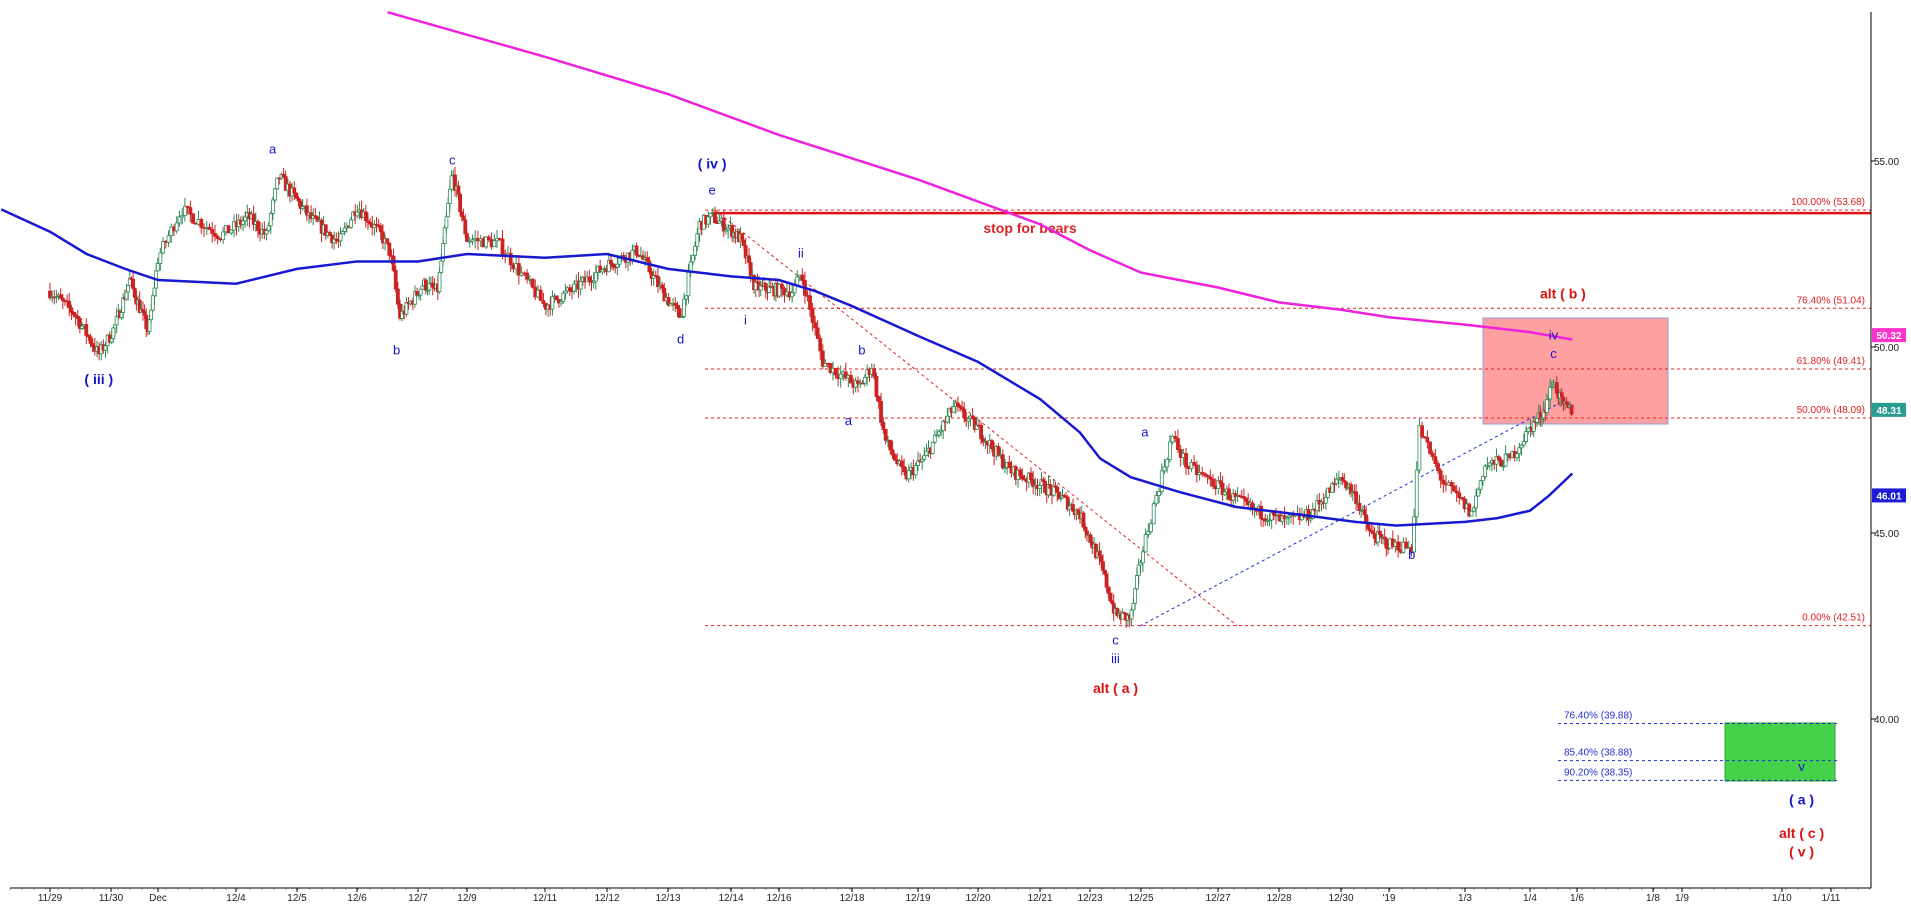 This screenshot has width=1911, height=905. What do you see at coordinates (977, 898) in the screenshot?
I see `x-tick-label: 12/20` at bounding box center [977, 898].